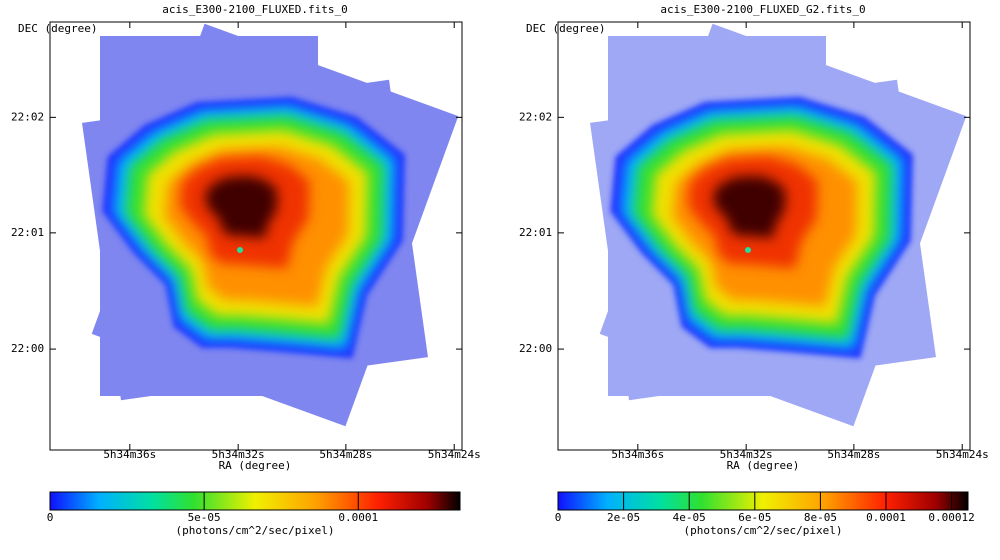 This screenshot has height=560, width=1000. I want to click on colorbar-tick-label: 2e-05, so click(623, 517).